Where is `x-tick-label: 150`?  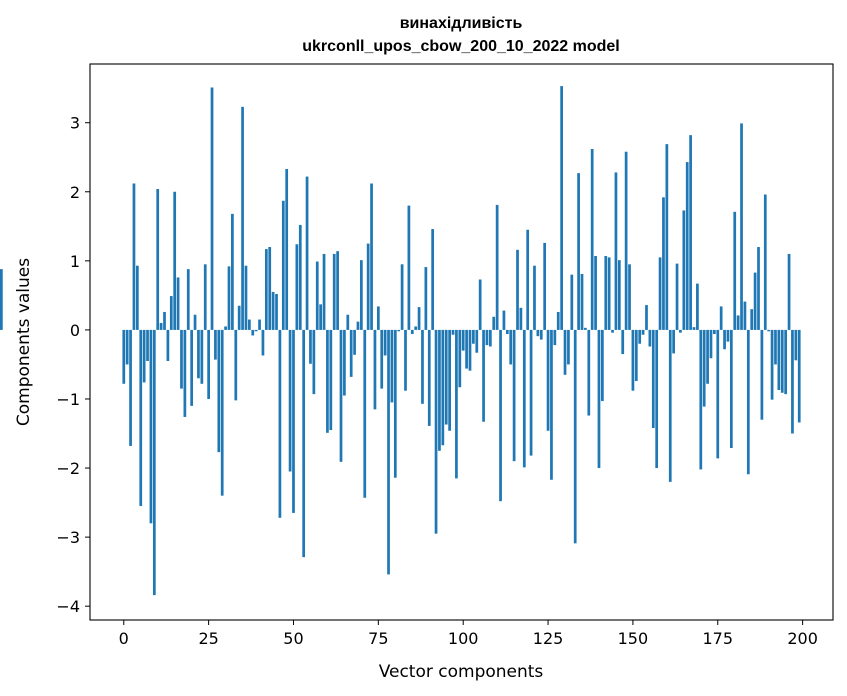
x-tick-label: 150 is located at coordinates (633, 638).